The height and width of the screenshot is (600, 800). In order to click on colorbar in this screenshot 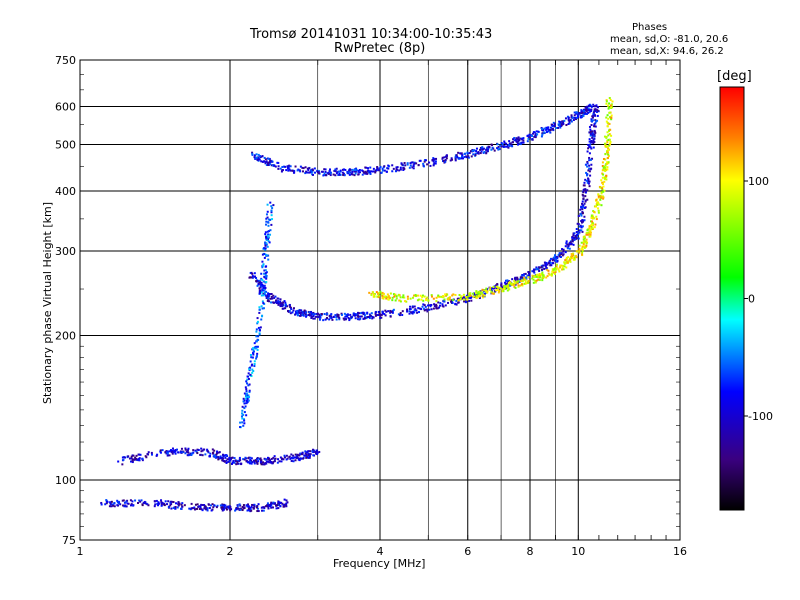, I will do `click(732, 298)`.